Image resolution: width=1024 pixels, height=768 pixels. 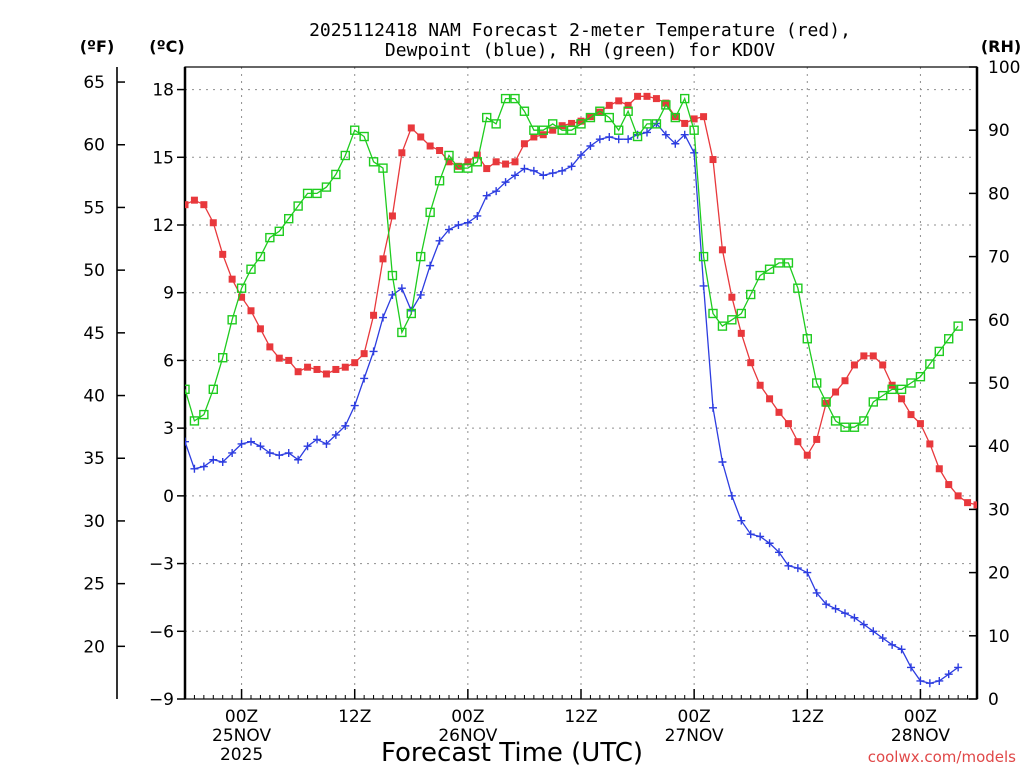 I want to click on x-tick-label: 00Z, so click(x=920, y=717).